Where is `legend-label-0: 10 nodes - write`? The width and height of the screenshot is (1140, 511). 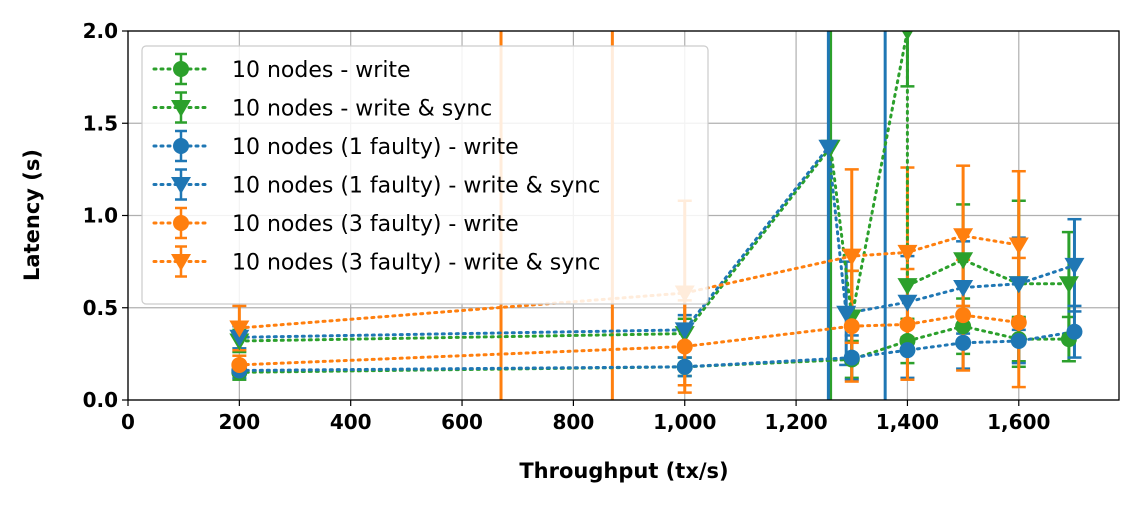
legend-label-0: 10 nodes - write is located at coordinates (321, 70).